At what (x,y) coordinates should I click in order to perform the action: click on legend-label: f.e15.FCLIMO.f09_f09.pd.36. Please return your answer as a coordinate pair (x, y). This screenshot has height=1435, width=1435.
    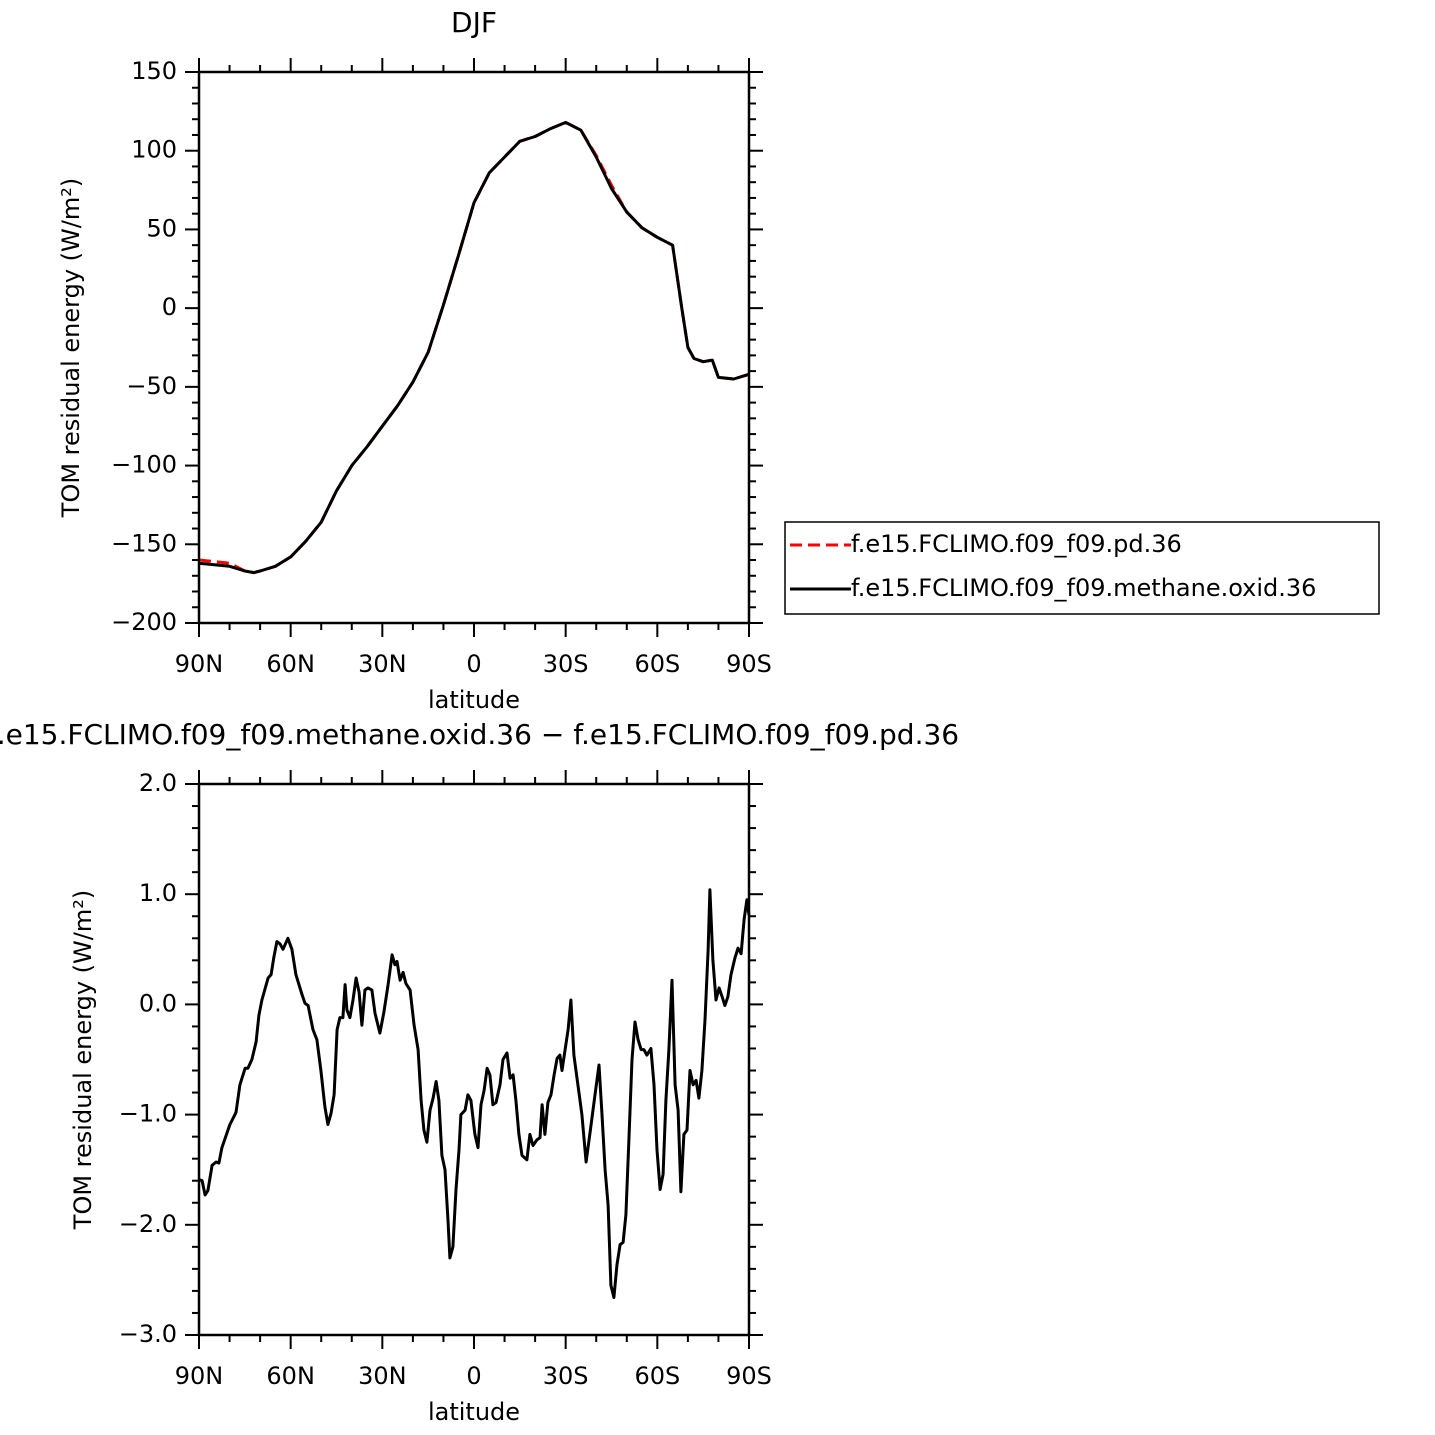
    Looking at the image, I should click on (1016, 544).